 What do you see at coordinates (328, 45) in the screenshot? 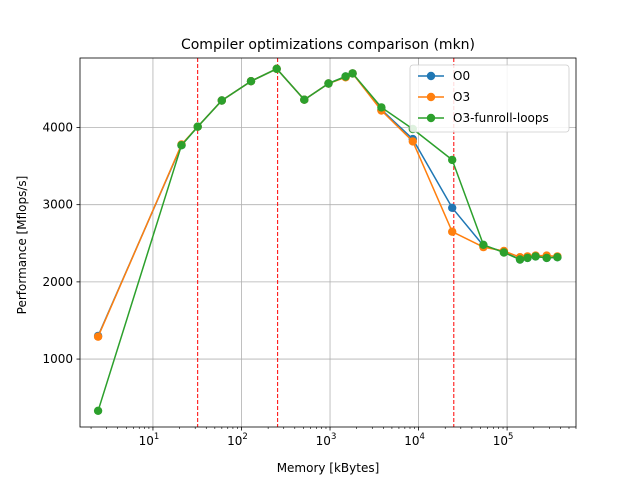
I see `chart-title: Compiler optimizations comparison (mkn)` at bounding box center [328, 45].